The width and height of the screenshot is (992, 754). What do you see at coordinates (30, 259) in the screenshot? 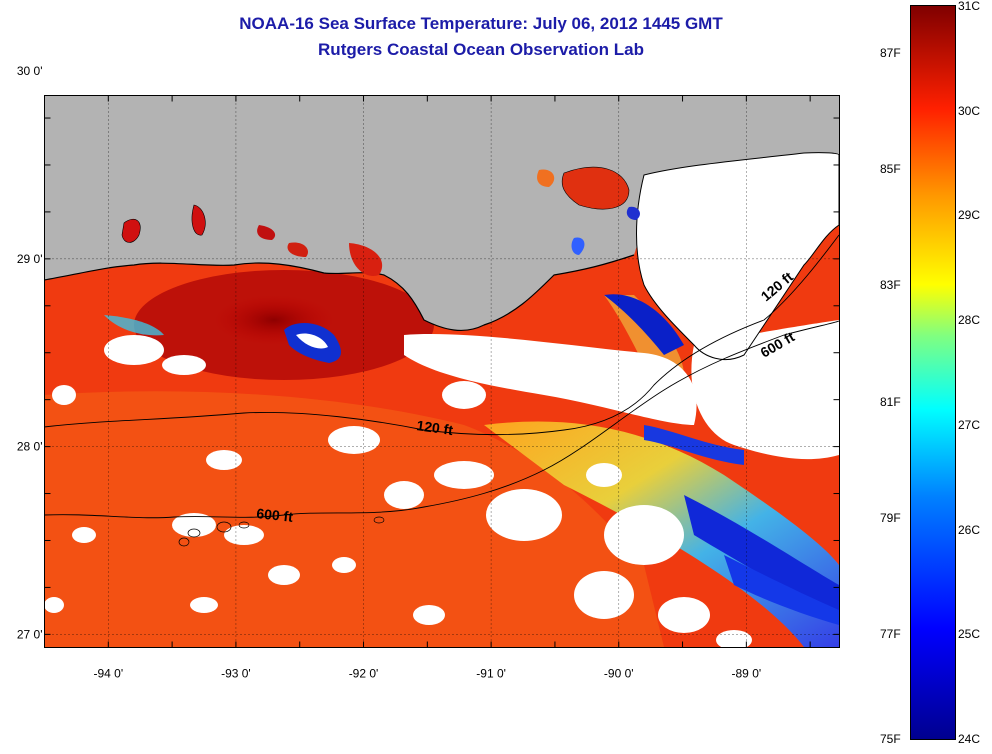
I see `lat-tick-label: 29 0'` at bounding box center [30, 259].